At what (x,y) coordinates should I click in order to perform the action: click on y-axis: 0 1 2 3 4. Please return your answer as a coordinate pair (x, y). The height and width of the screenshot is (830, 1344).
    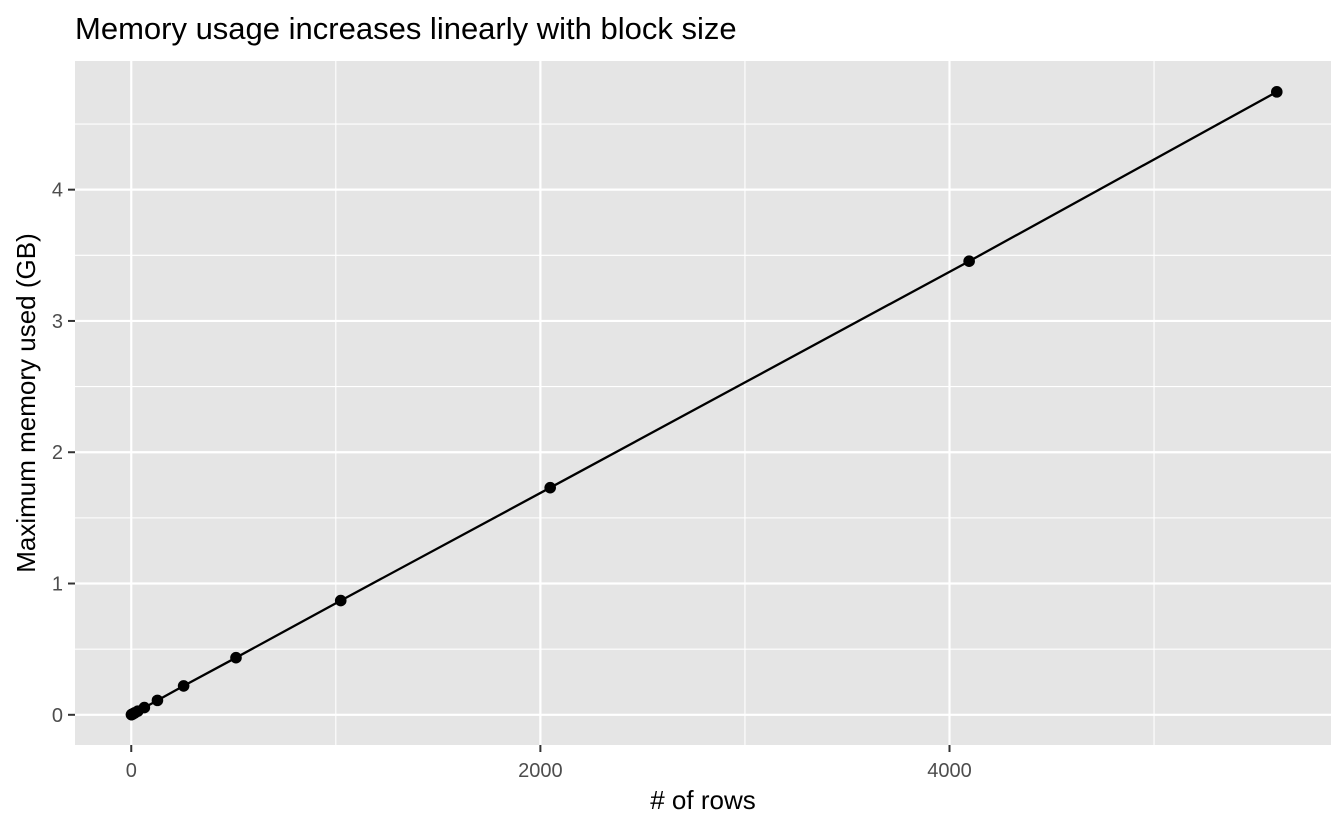
    Looking at the image, I should click on (63, 453).